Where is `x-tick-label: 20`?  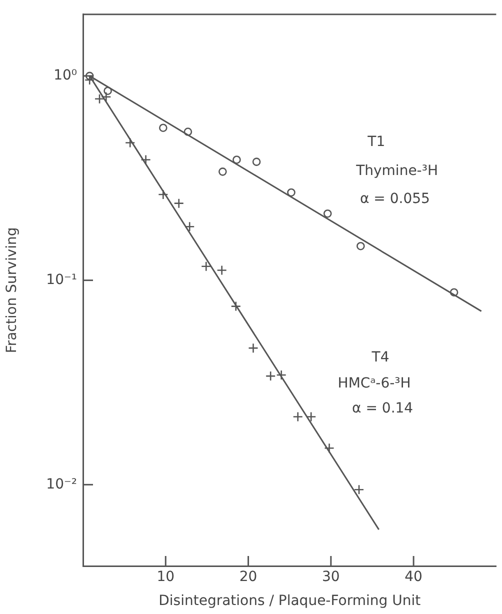 x-tick-label: 20 is located at coordinates (248, 577).